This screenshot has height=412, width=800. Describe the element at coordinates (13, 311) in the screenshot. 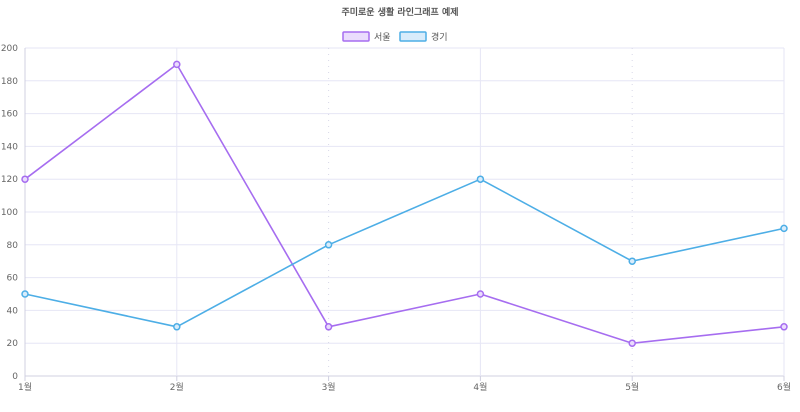

I see `y-tick-label: 40` at that location.